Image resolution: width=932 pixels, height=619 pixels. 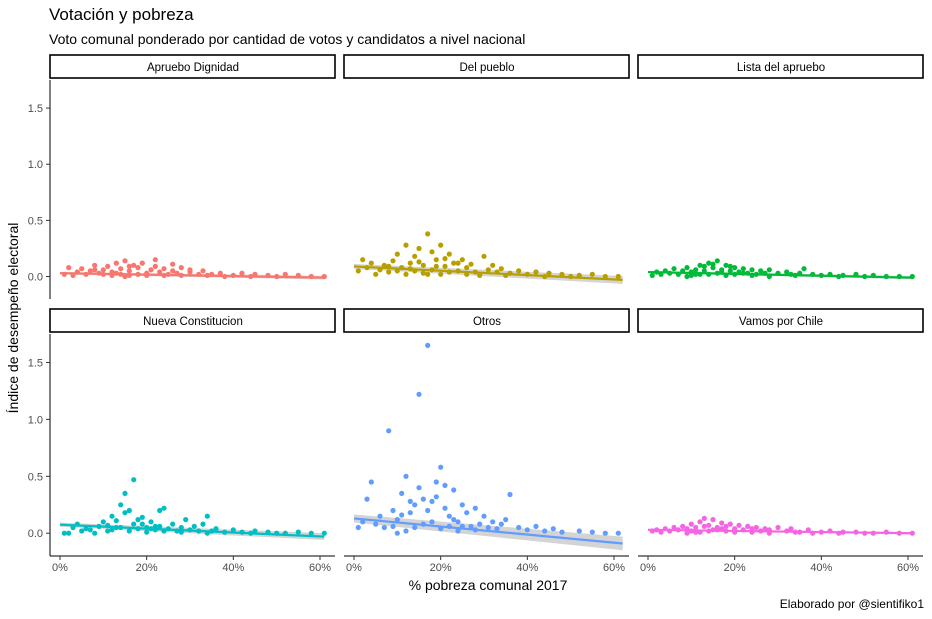 I want to click on x-tick-label: 40%, so click(x=233, y=568).